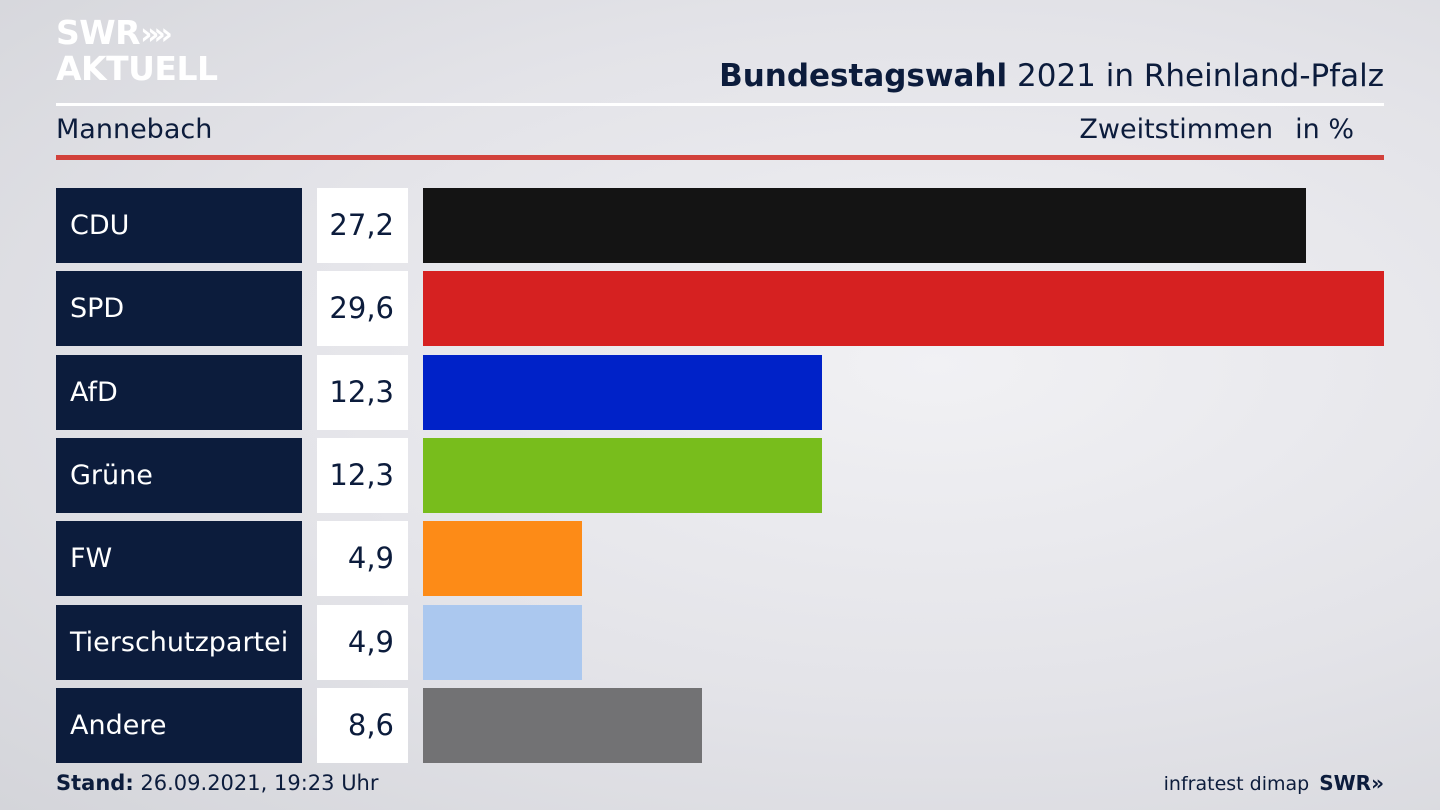  Describe the element at coordinates (179, 308) in the screenshot. I see `party-label: SPD` at that location.